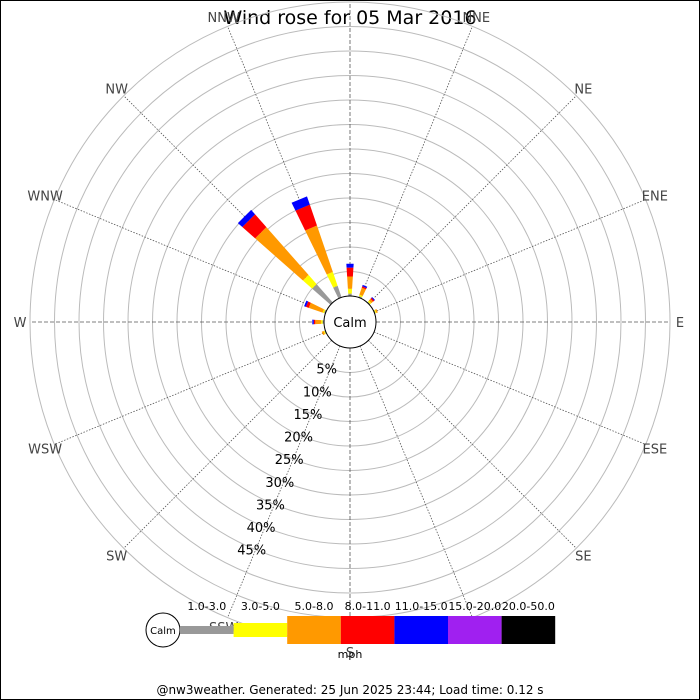 This screenshot has height=700, width=700. I want to click on bar-nne-bin1, so click(360, 296).